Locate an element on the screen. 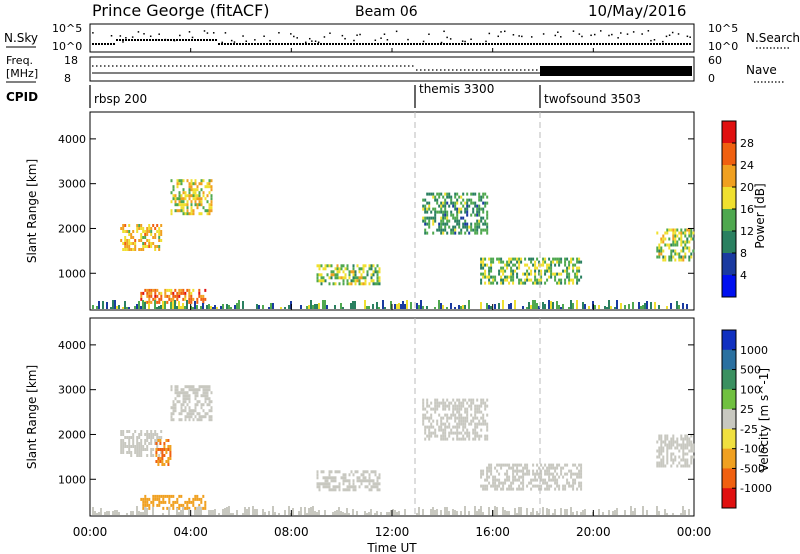 Image resolution: width=800 pixels, height=554 pixels. power-colorbar-swatch is located at coordinates (729, 286).